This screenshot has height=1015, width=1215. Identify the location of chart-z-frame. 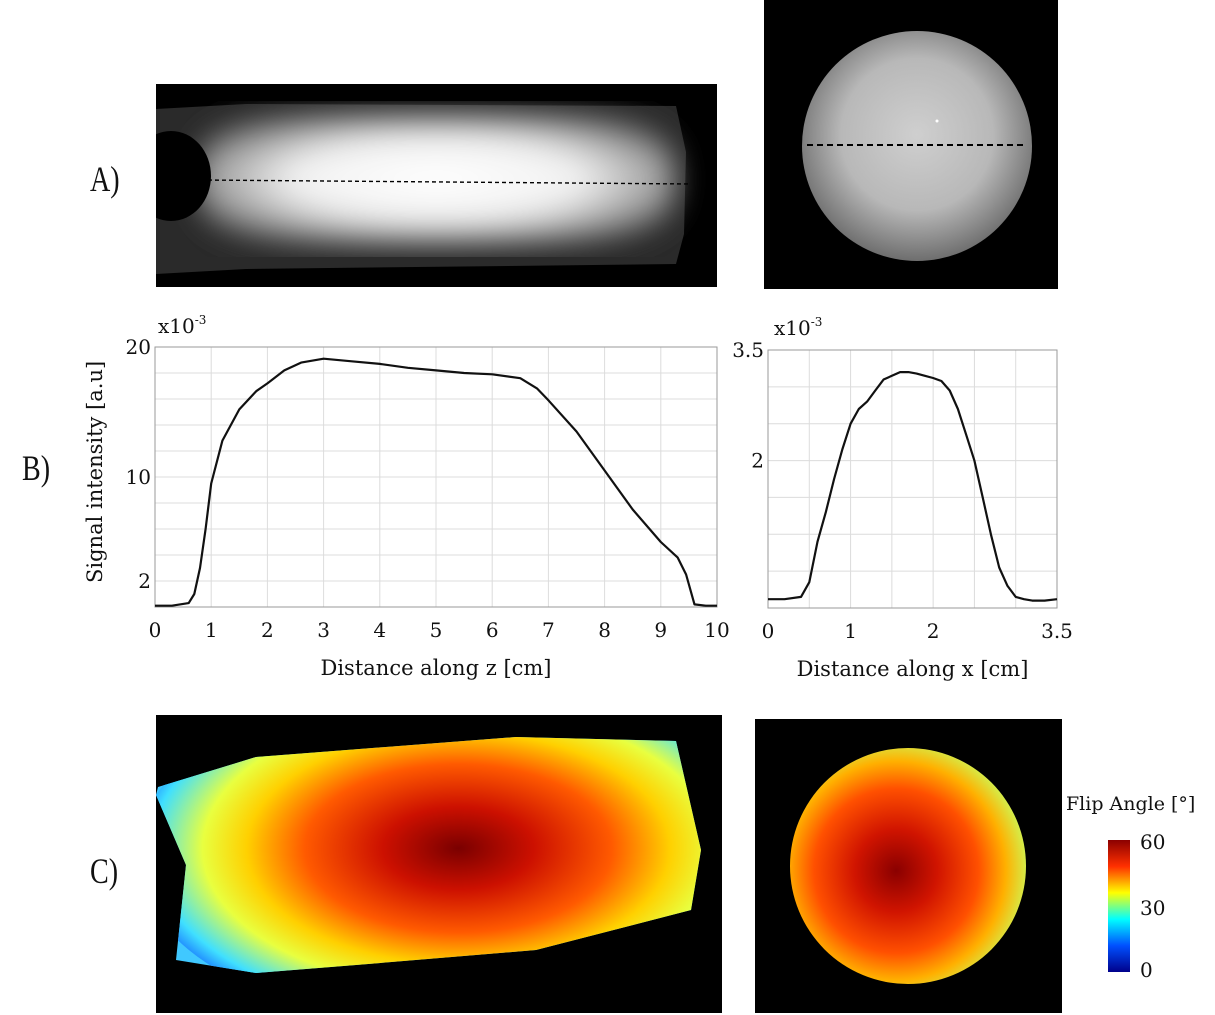
(436, 477).